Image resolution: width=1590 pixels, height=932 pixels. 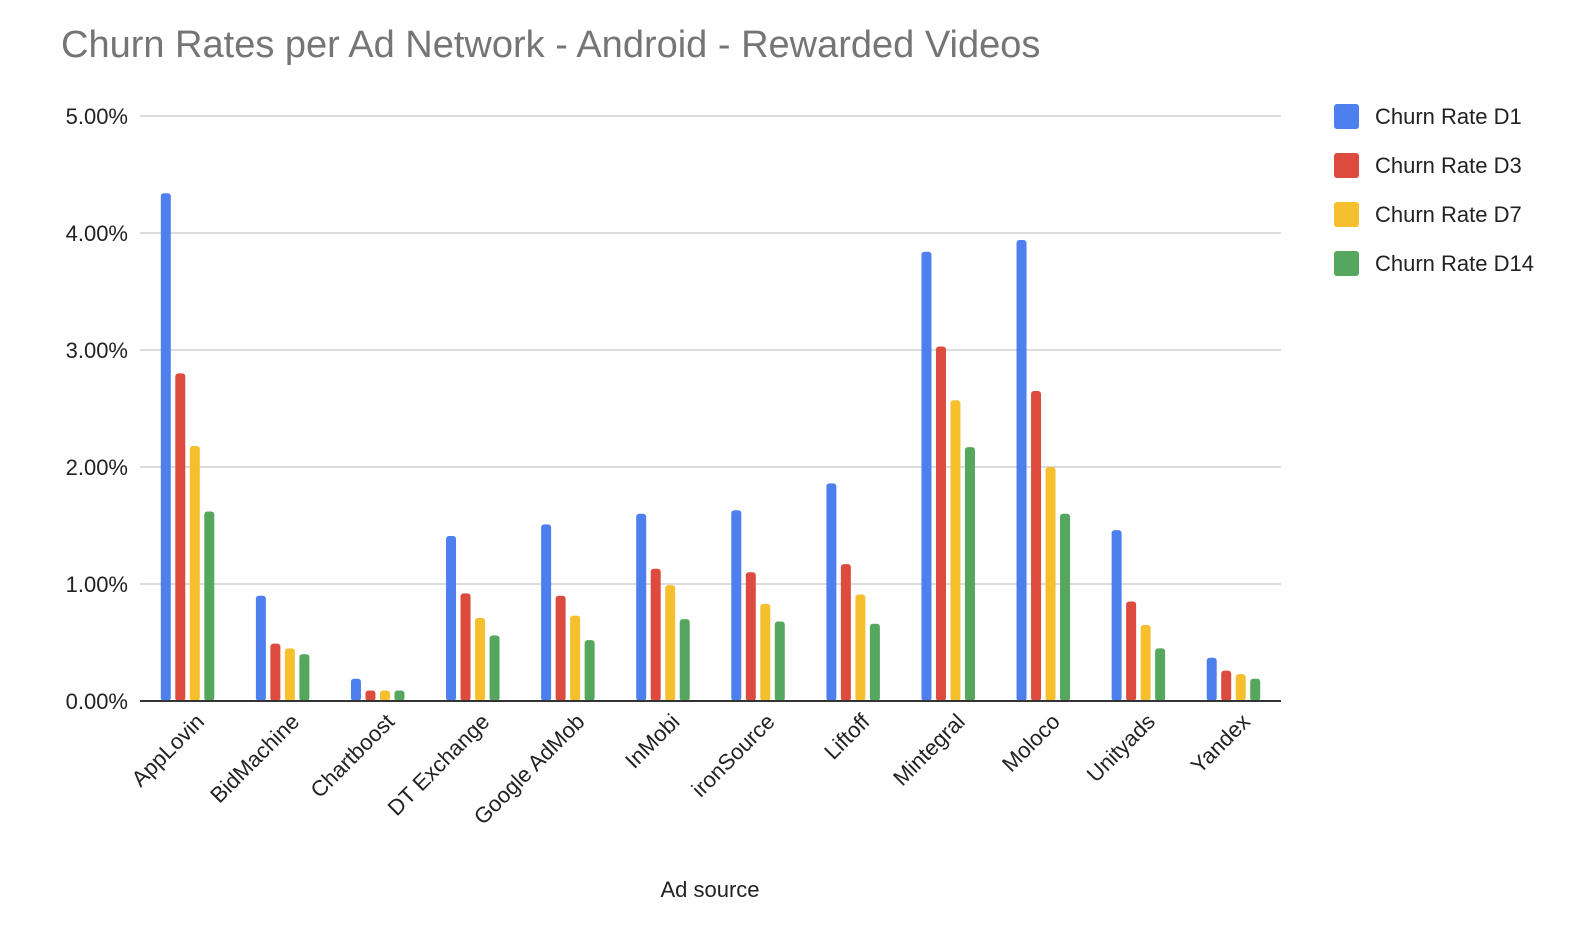 I want to click on x-tick-label: Unityads, so click(x=1121, y=748).